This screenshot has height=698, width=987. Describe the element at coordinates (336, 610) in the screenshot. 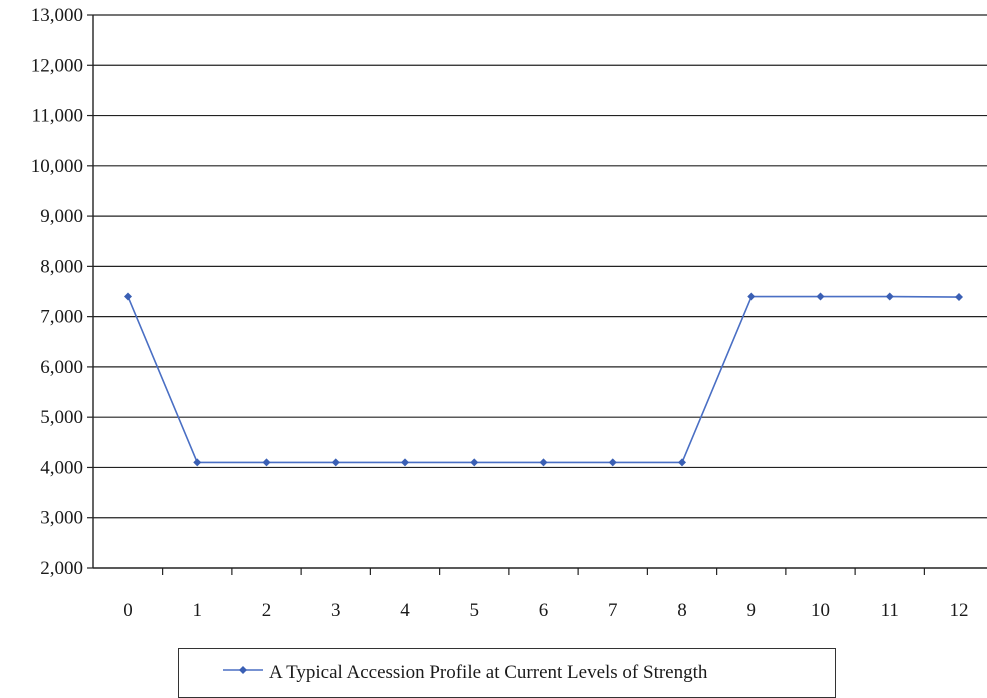

I see `x-tick-label: 3` at that location.